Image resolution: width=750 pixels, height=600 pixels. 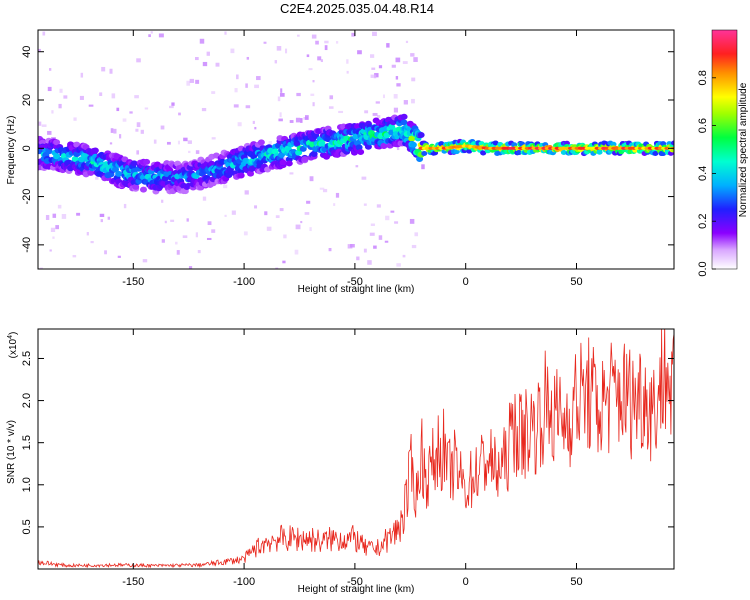 What do you see at coordinates (703, 268) in the screenshot?
I see `colorbar-tick-label: 0.0` at bounding box center [703, 268].